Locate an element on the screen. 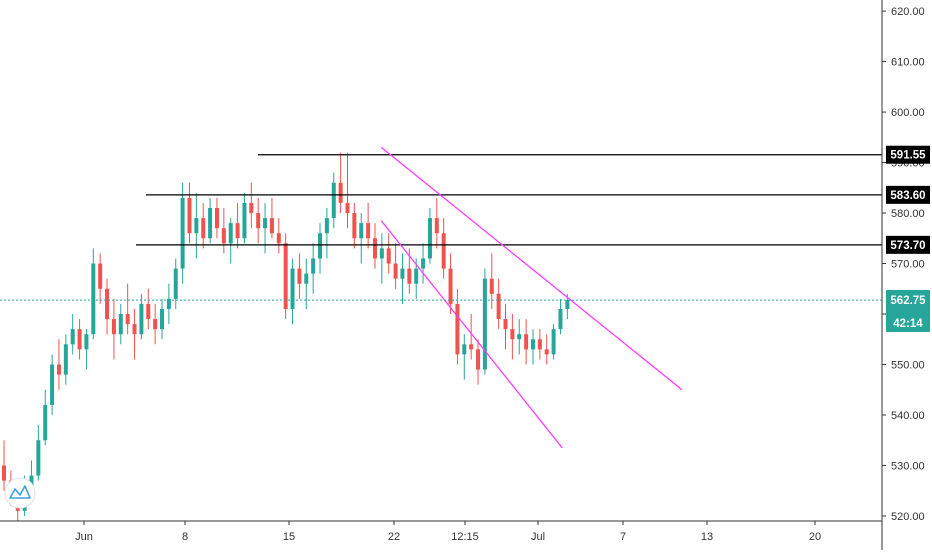 This screenshot has width=932, height=555. price-tick-label: 520.00 is located at coordinates (908, 517).